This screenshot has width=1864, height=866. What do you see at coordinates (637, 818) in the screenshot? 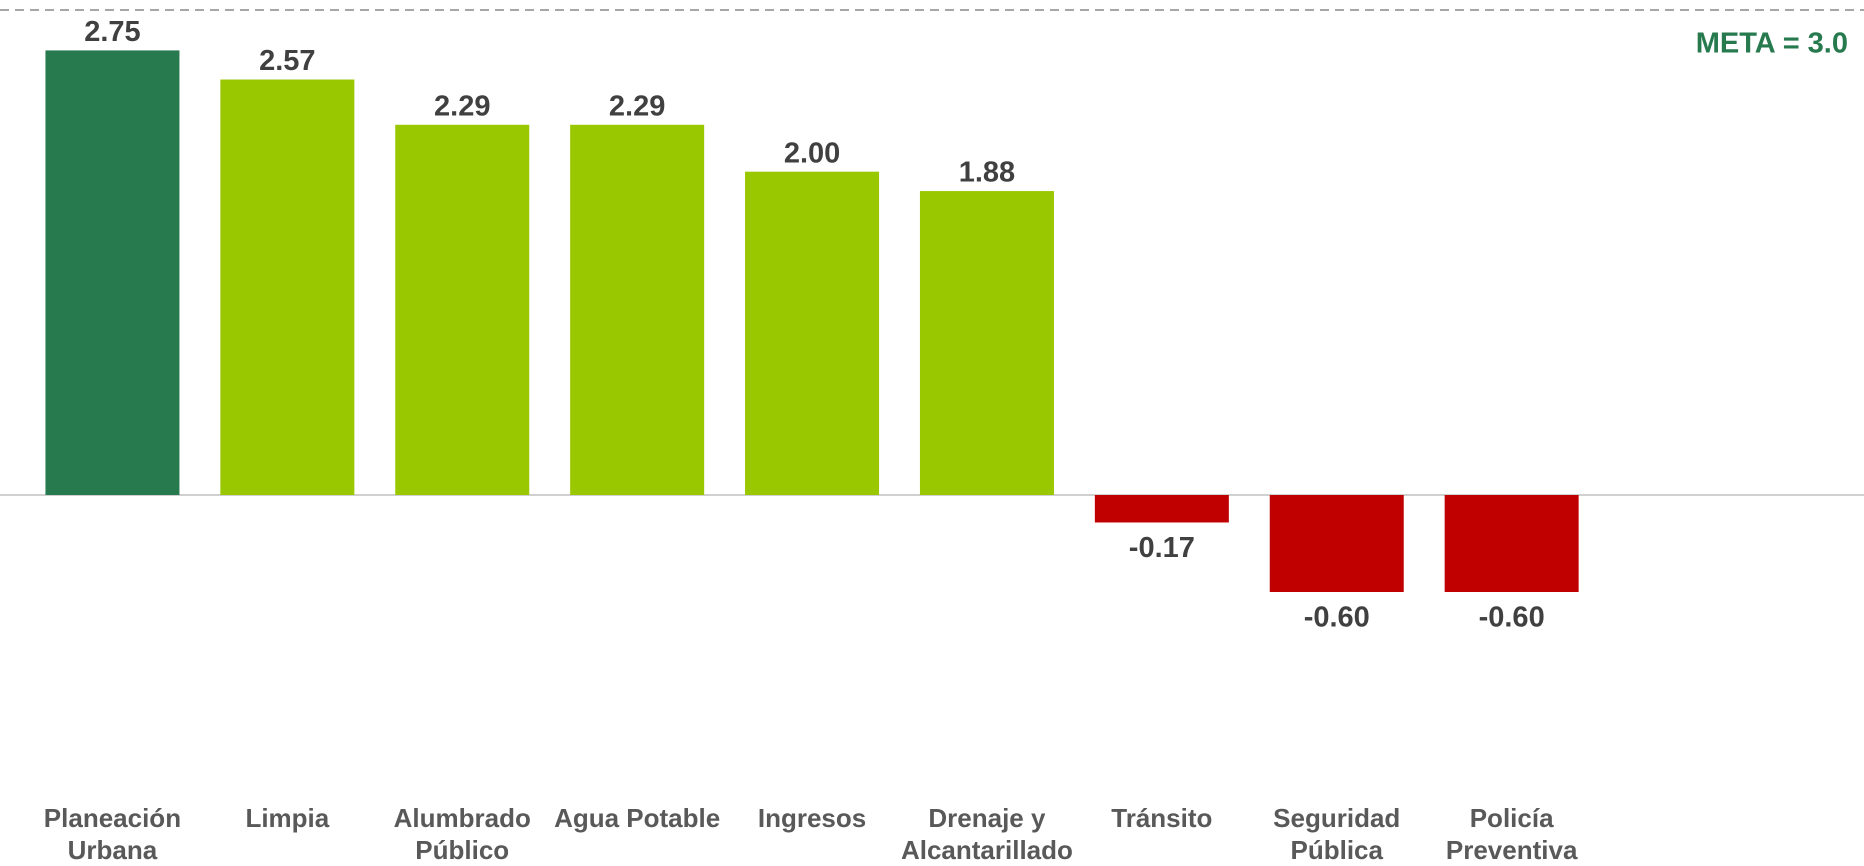
I see `x-tick-label: Agua Potable` at bounding box center [637, 818].